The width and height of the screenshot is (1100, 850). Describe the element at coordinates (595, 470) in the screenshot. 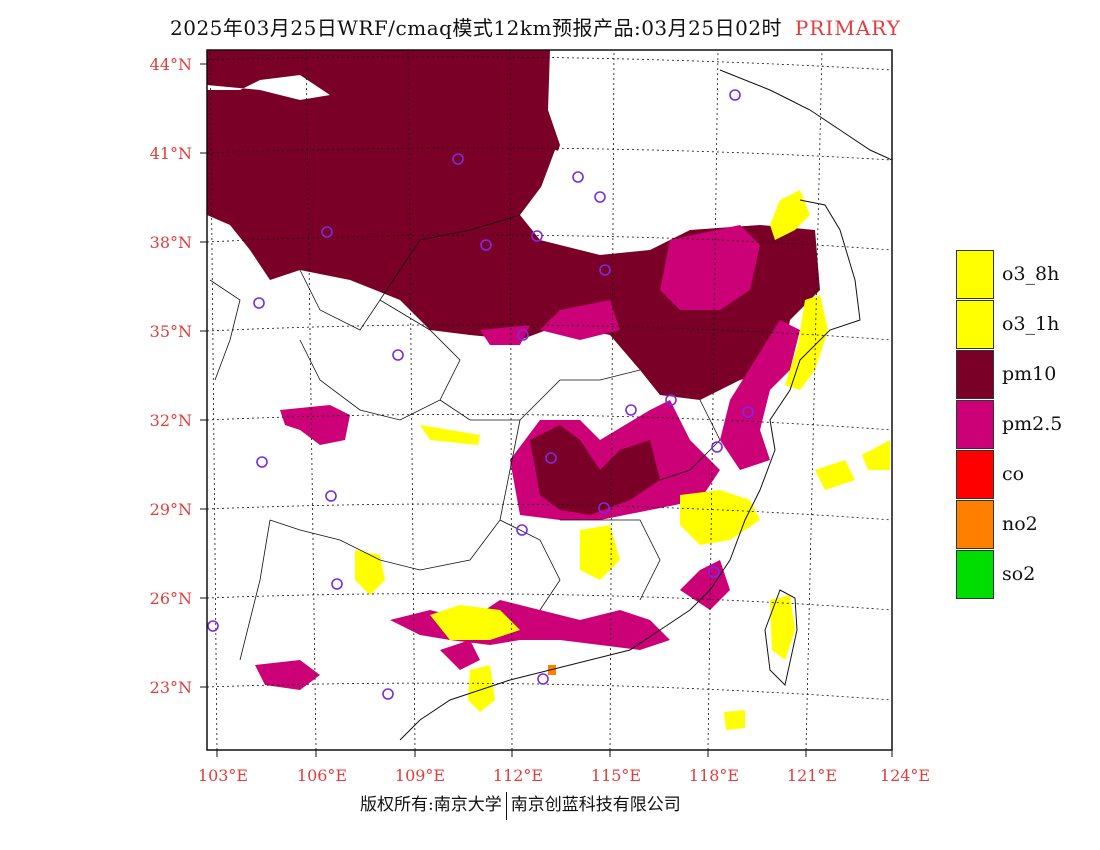

I see `pm10-area-hubei` at that location.